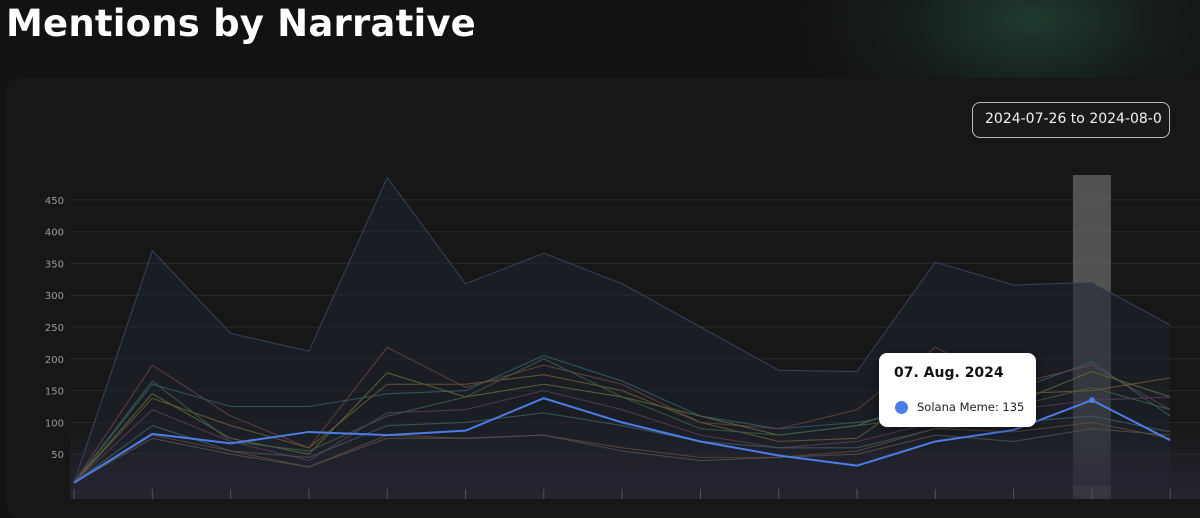  I want to click on y-tick-label: 300, so click(54, 296).